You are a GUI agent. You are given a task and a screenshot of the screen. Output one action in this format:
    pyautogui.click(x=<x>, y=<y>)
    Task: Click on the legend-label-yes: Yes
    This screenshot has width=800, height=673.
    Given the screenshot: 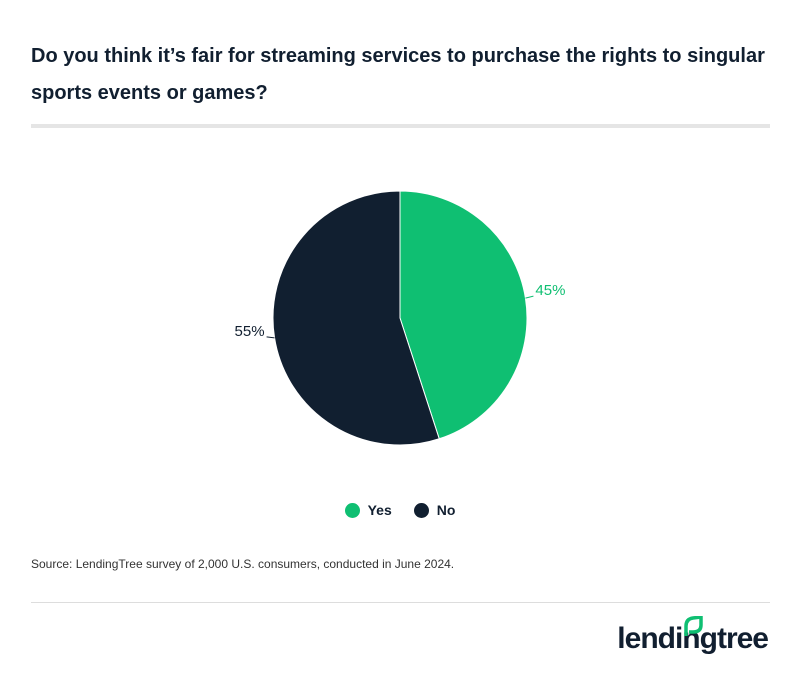 What is the action you would take?
    pyautogui.click(x=379, y=510)
    